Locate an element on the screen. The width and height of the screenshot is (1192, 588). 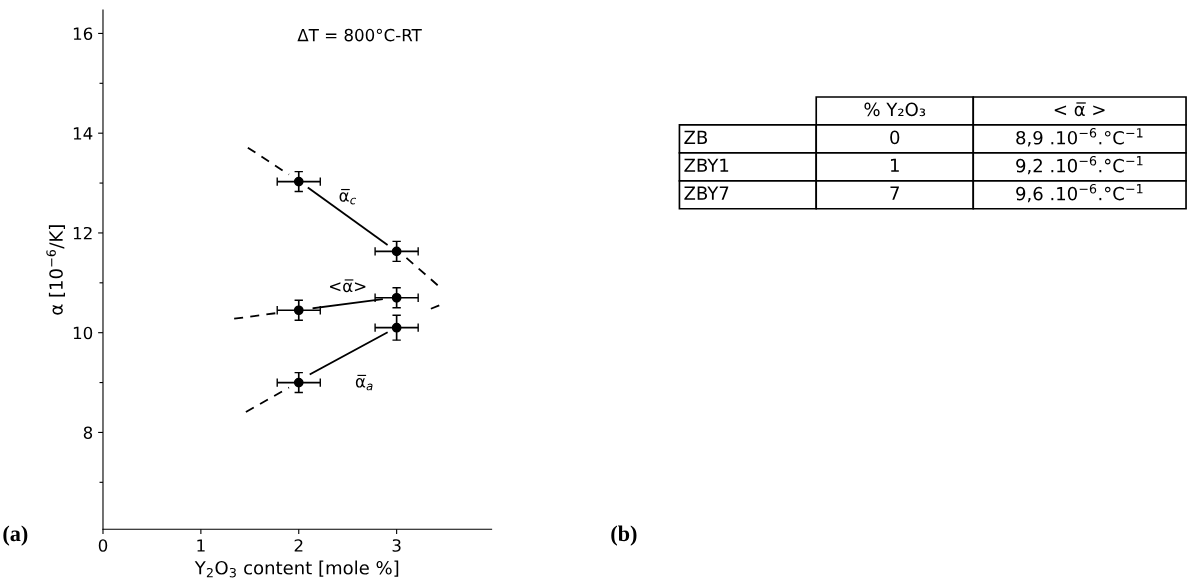
annotation: ΔT = 800°C-RT is located at coordinates (359, 35).